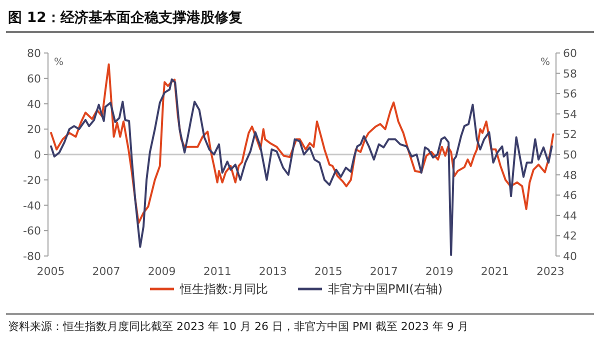 The width and height of the screenshot is (600, 342). I want to click on y-tick-label: 0, so click(37, 155).